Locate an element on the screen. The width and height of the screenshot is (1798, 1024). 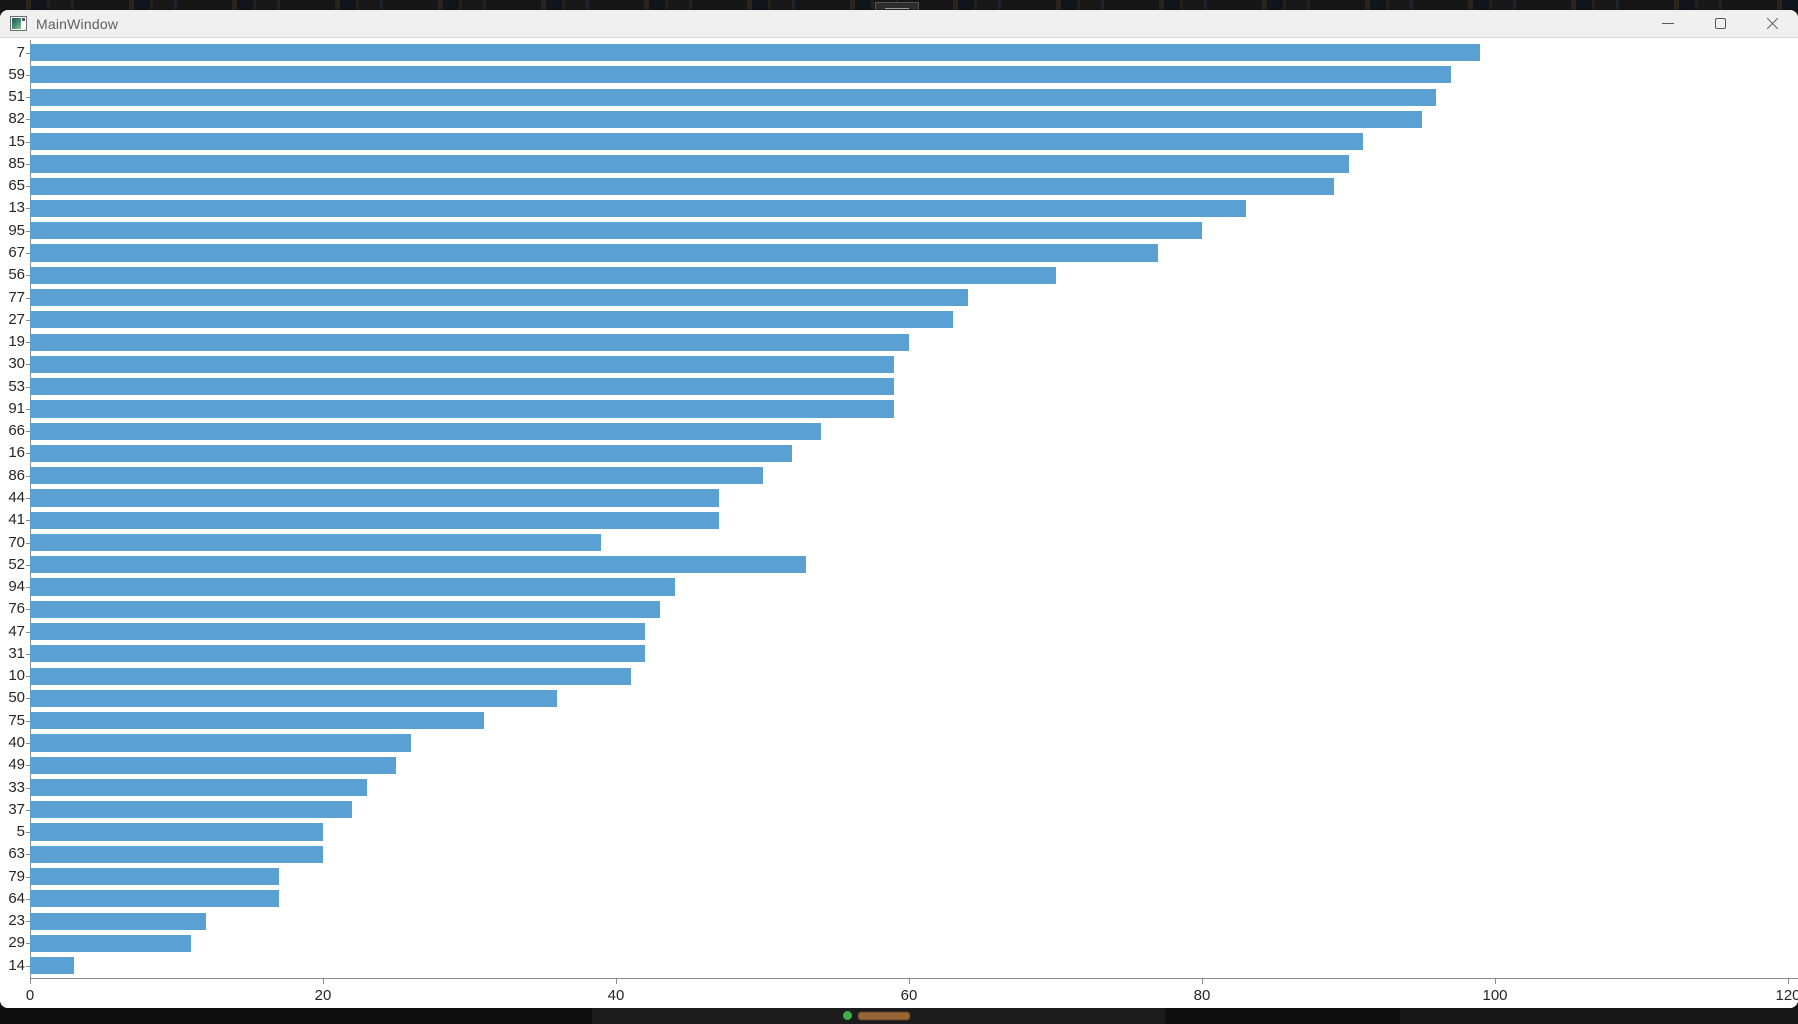
y-tick-label: 30 is located at coordinates (16, 364).